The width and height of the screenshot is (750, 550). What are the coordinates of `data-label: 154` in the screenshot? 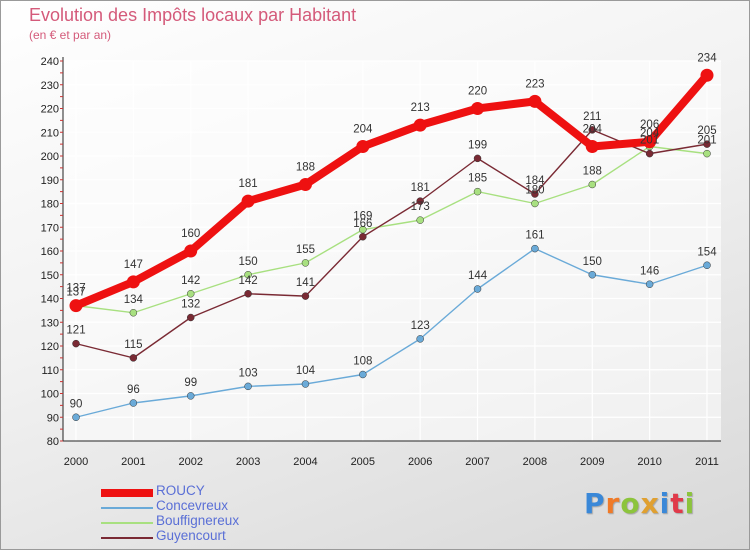 It's located at (707, 252).